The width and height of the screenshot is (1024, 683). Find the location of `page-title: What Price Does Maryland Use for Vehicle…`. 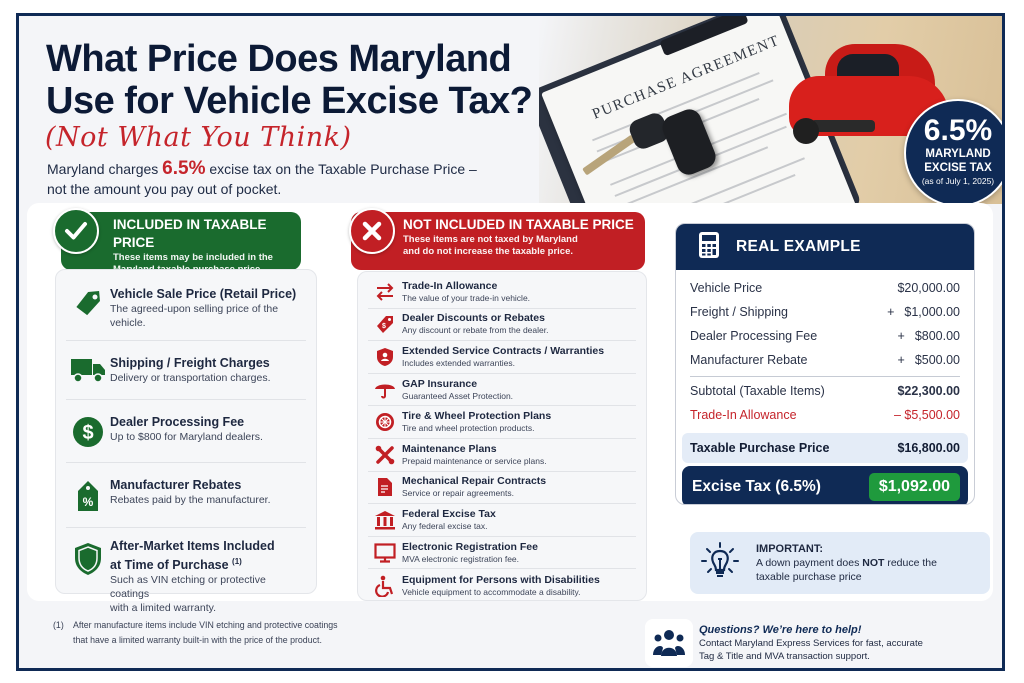

page-title: What Price Does Maryland Use for Vehicle… is located at coordinates (316, 80).